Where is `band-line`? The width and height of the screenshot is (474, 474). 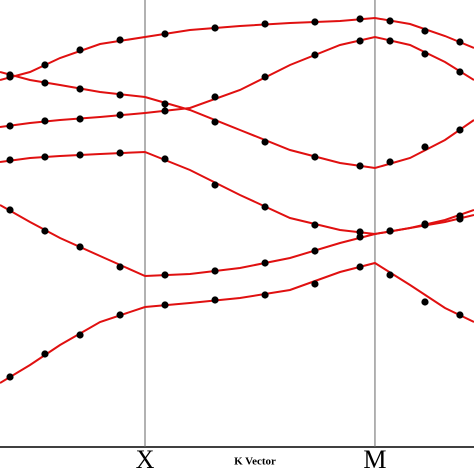 band-line is located at coordinates (237, 48).